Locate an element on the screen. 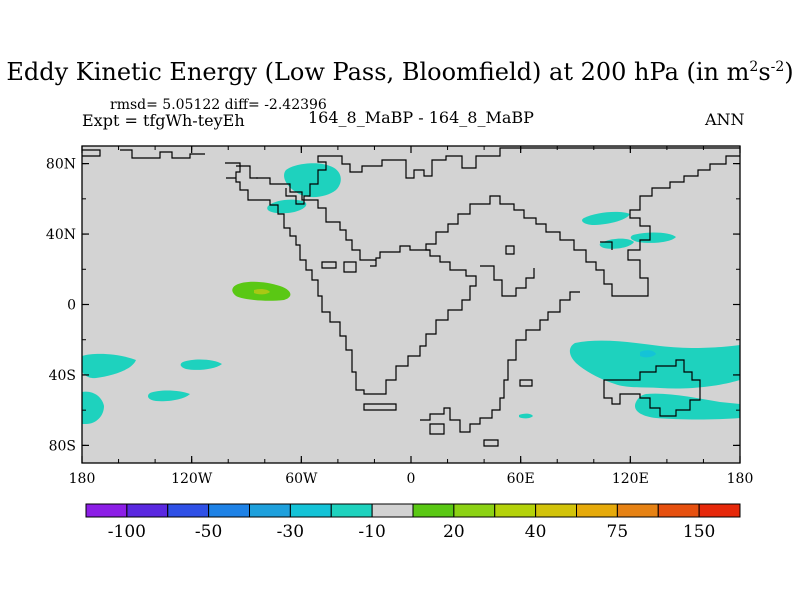 The height and width of the screenshot is (600, 800). anomaly-region-south-pacific-west2 is located at coordinates (93, 407).